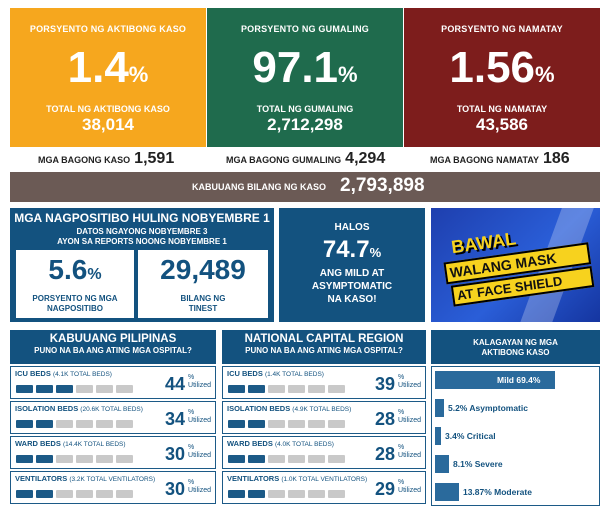  I want to click on severity-chart, so click(515, 436).